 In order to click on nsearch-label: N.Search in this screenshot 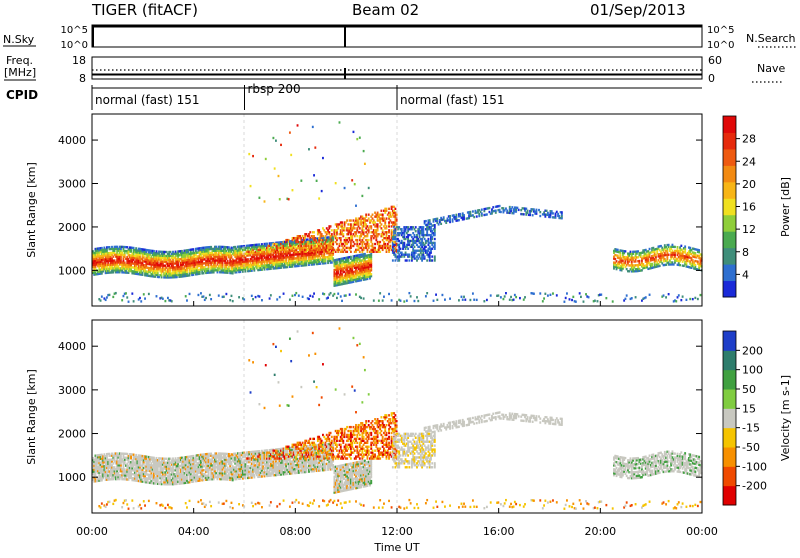, I will do `click(771, 38)`.